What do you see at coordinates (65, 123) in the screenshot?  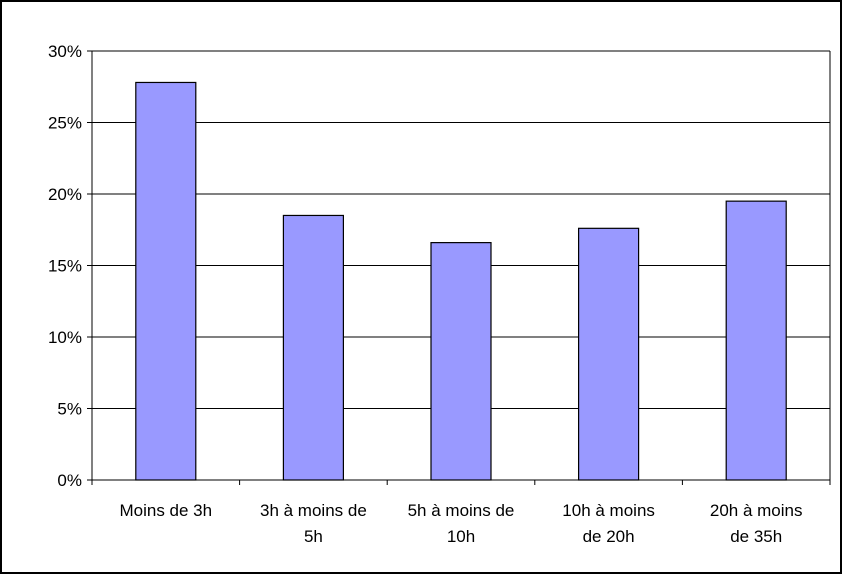 I see `y-tick-label: 25%` at bounding box center [65, 123].